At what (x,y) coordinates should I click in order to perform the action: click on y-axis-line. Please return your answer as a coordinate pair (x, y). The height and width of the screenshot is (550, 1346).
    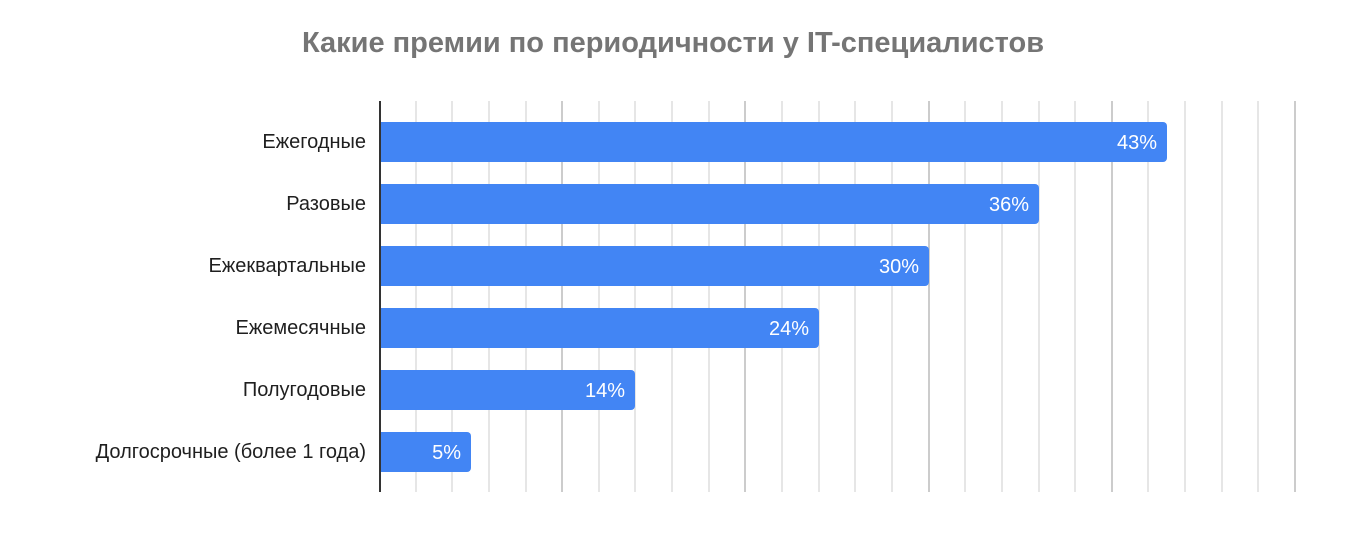
    Looking at the image, I should click on (380, 296).